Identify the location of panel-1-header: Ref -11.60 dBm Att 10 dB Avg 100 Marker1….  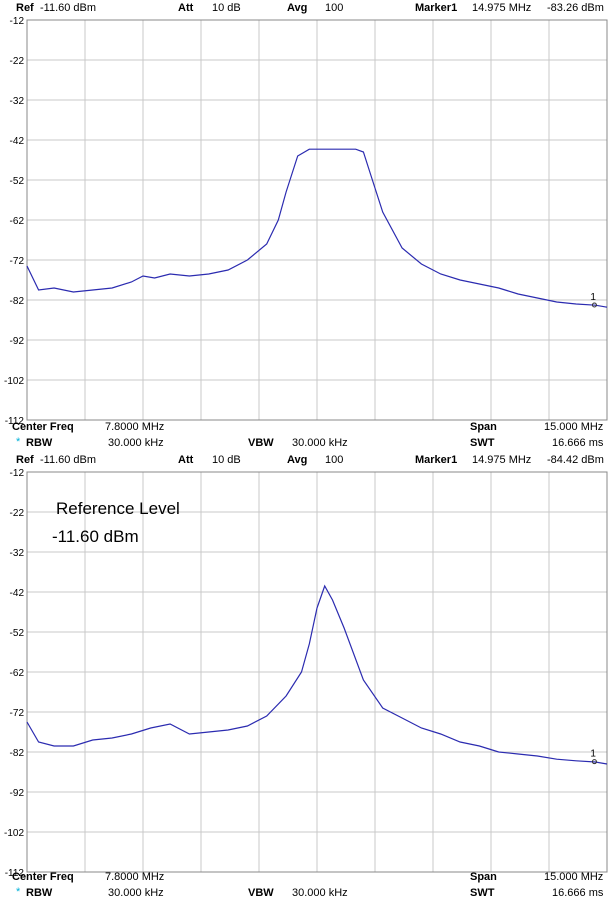
(304, 8).